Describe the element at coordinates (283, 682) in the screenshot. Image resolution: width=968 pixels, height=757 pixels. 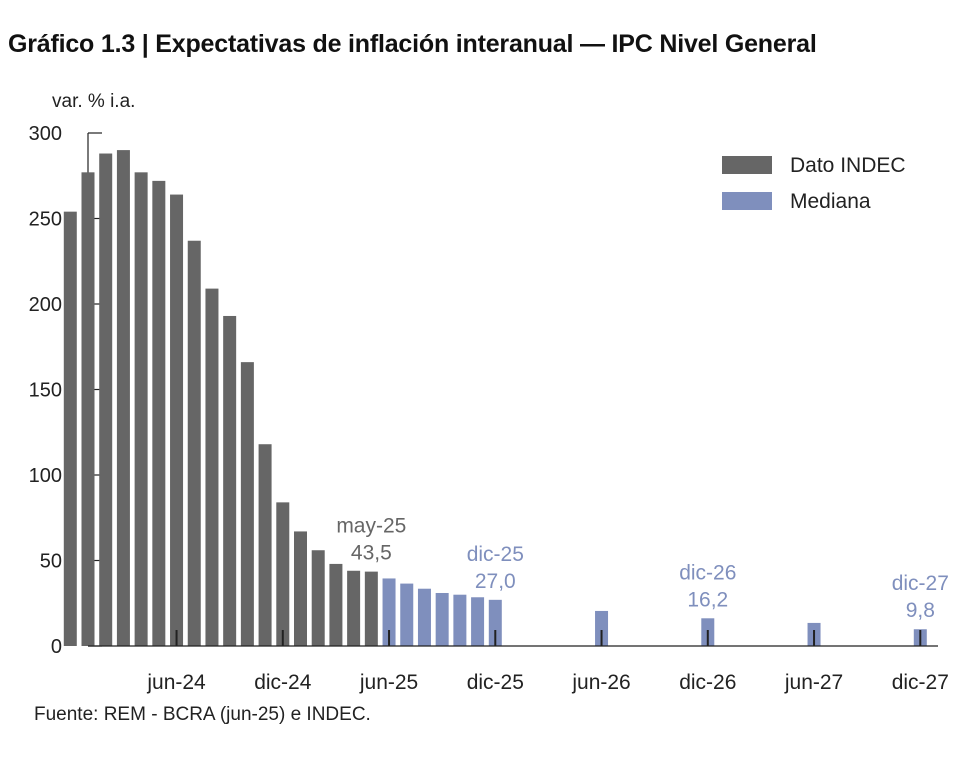
I see `x-tick-label: dic-24` at that location.